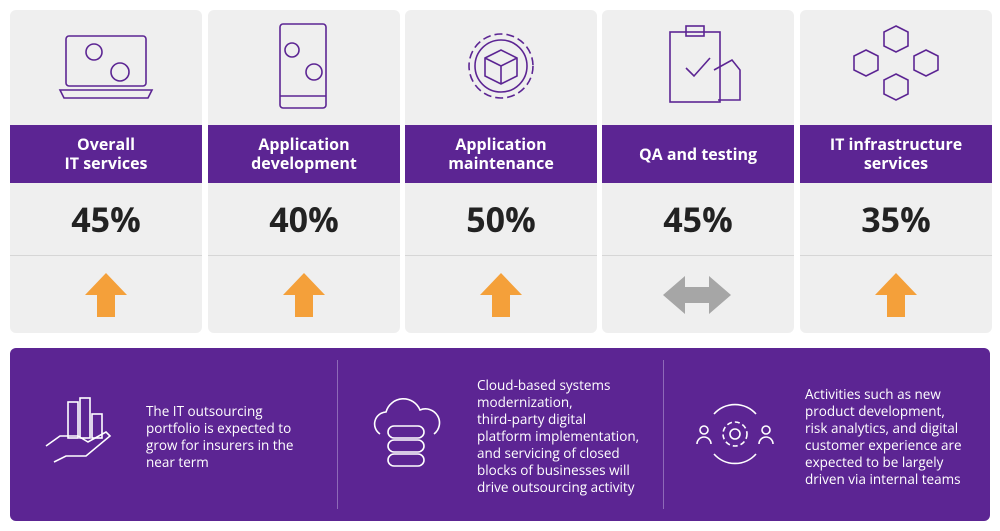 The width and height of the screenshot is (1000, 531). What do you see at coordinates (883, 445) in the screenshot?
I see `text-line: customer experience are` at bounding box center [883, 445].